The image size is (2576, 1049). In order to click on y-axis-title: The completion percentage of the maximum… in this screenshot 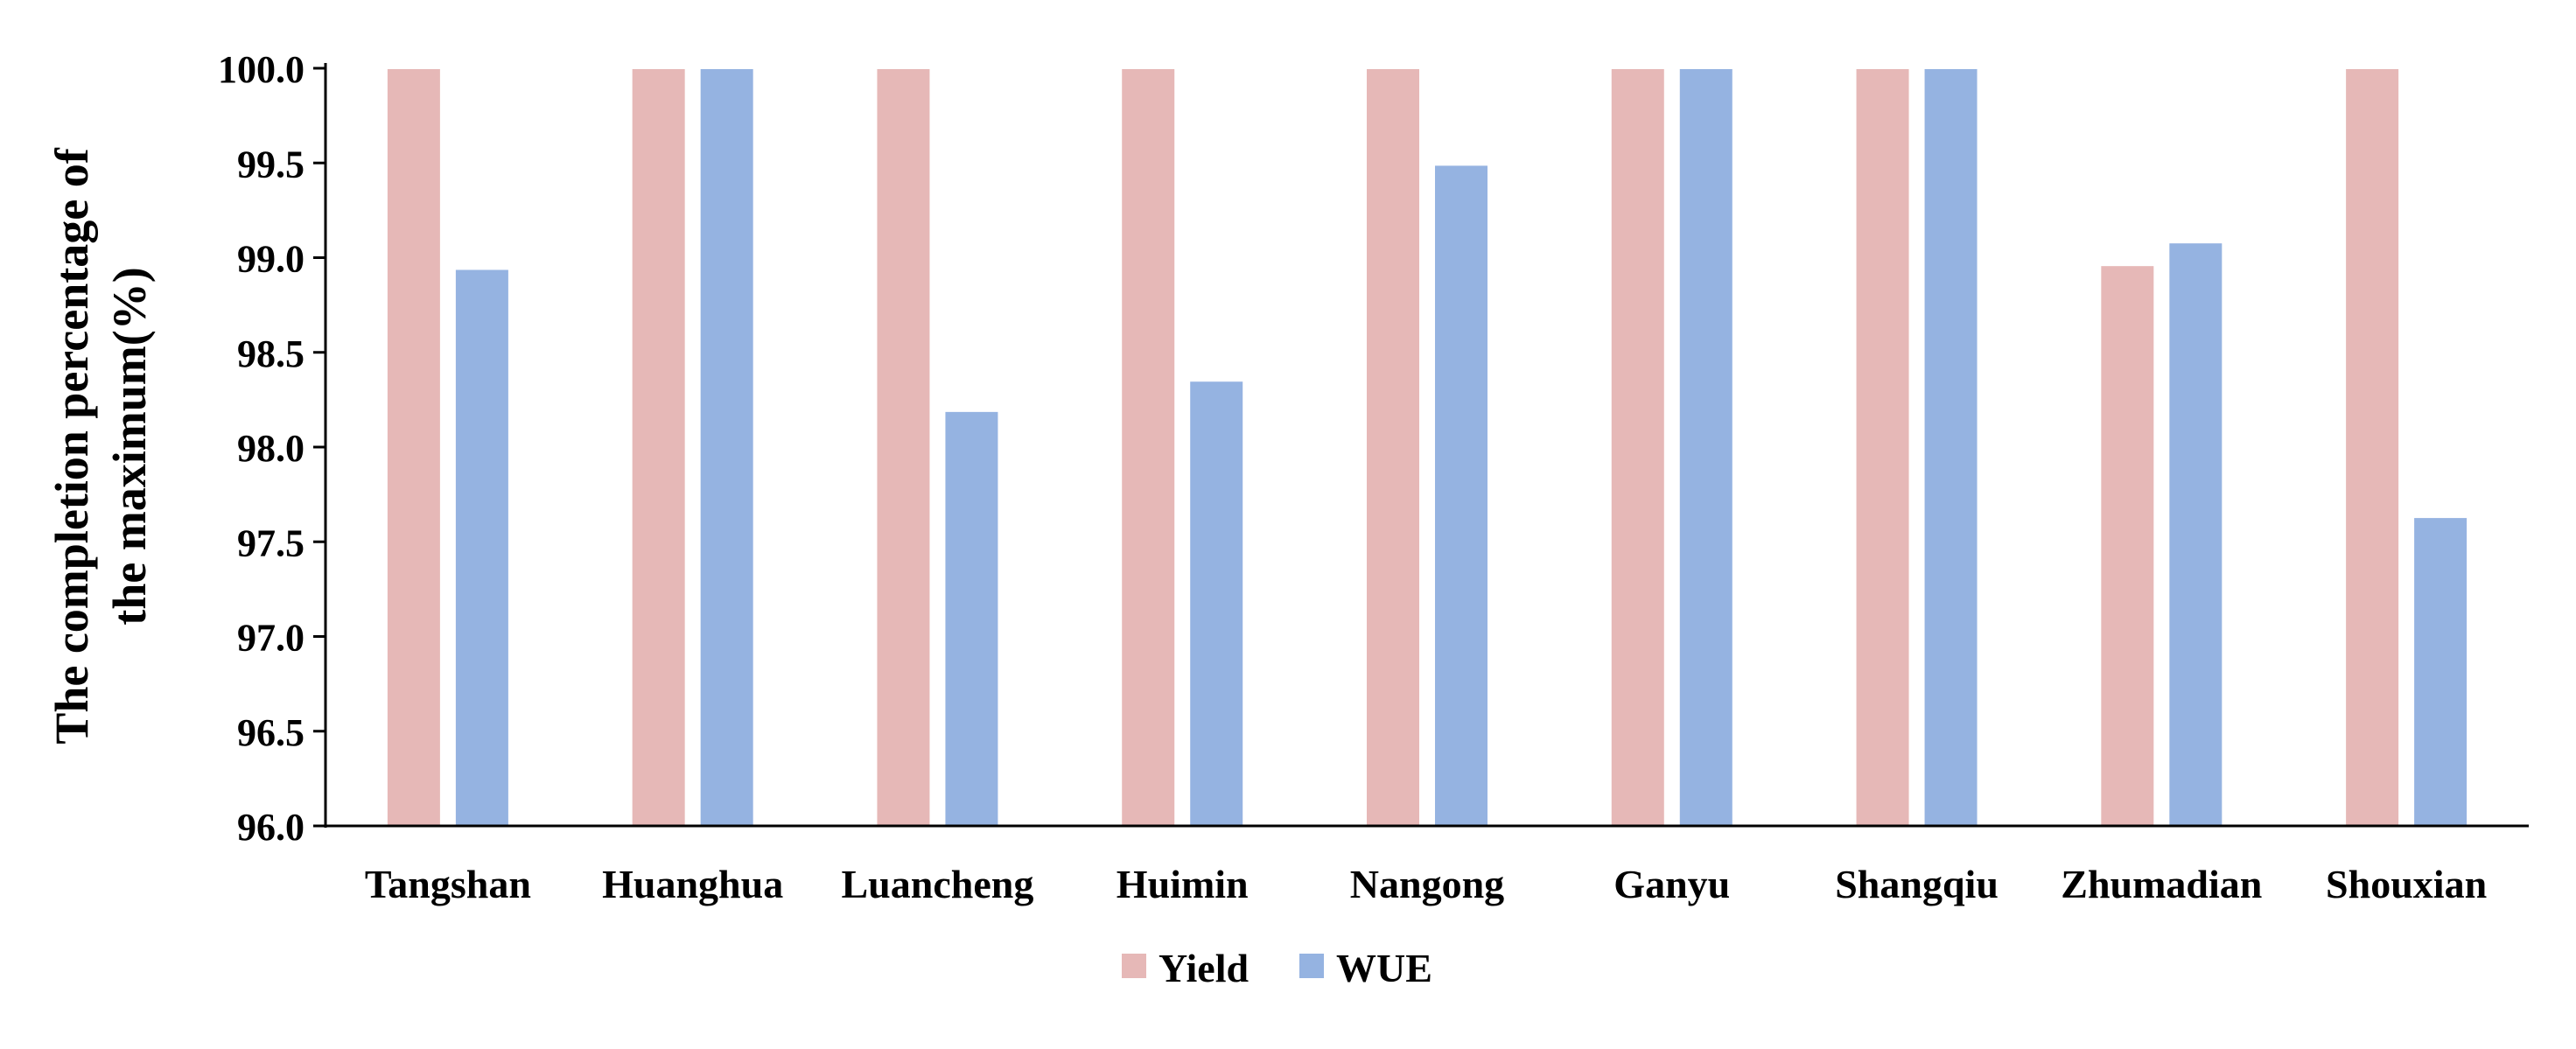, I will do `click(101, 445)`.